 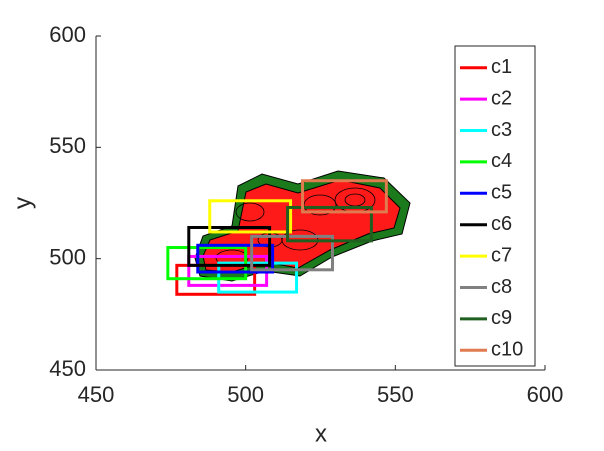 I want to click on legend-label: c6, so click(x=501, y=224).